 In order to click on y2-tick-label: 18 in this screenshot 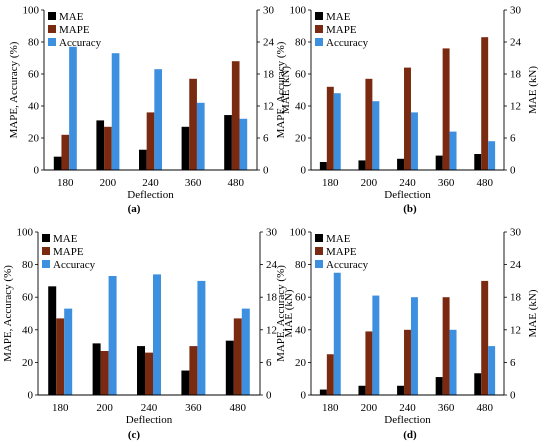, I will do `click(516, 298)`.